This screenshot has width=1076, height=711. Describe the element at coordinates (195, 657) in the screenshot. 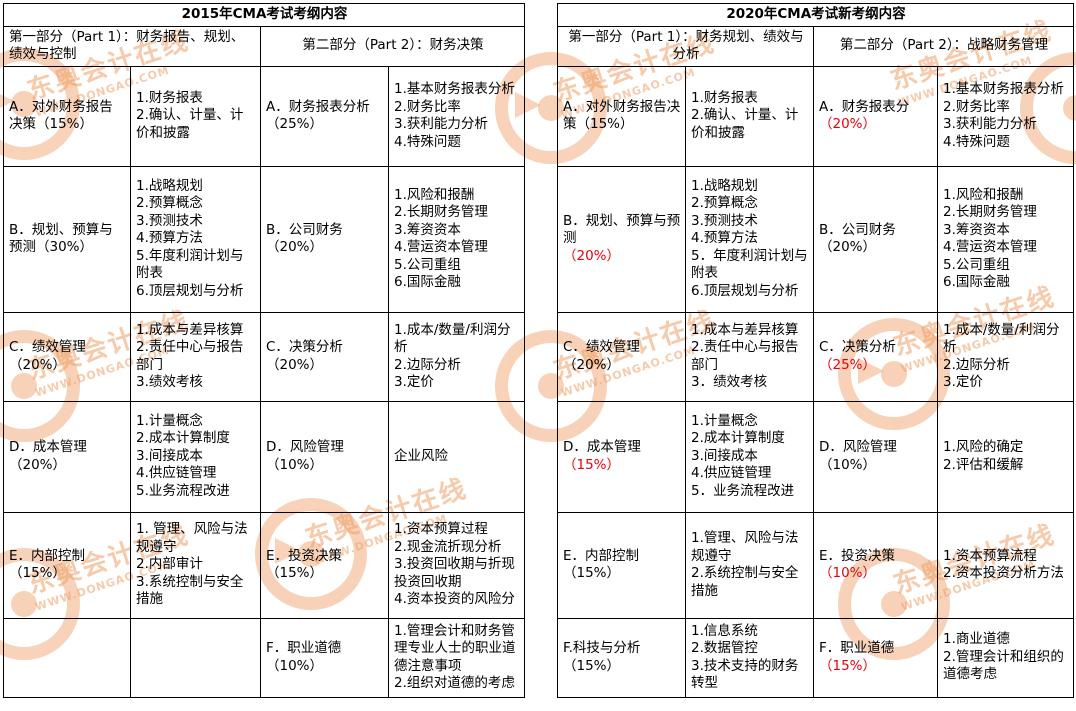

I see `part1-detail` at that location.